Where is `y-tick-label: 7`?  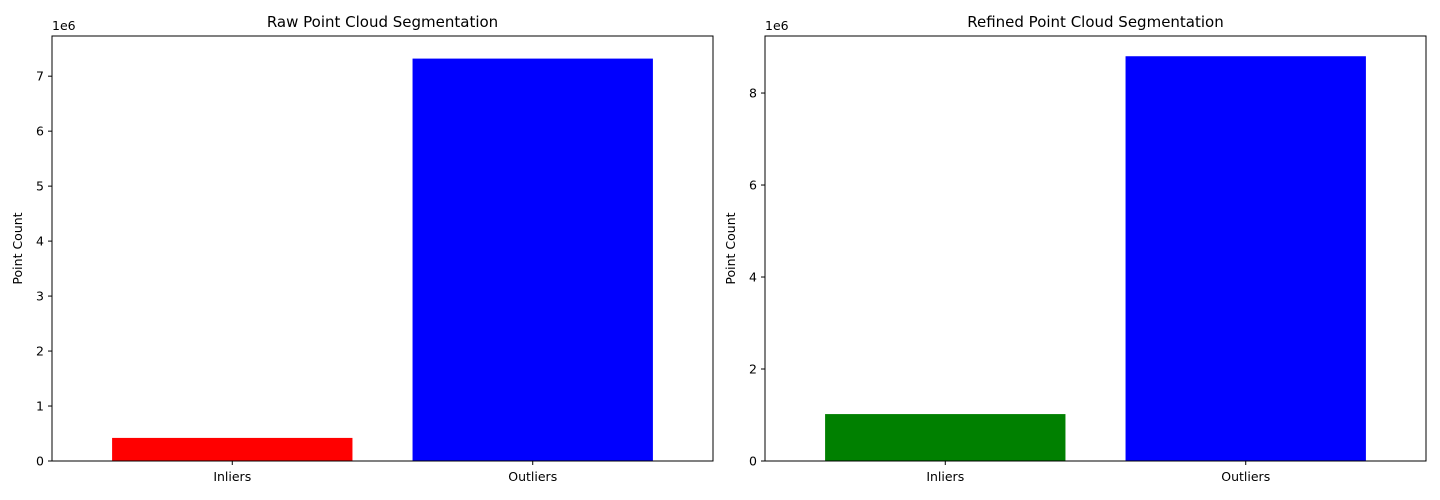
y-tick-label: 7 is located at coordinates (40, 76).